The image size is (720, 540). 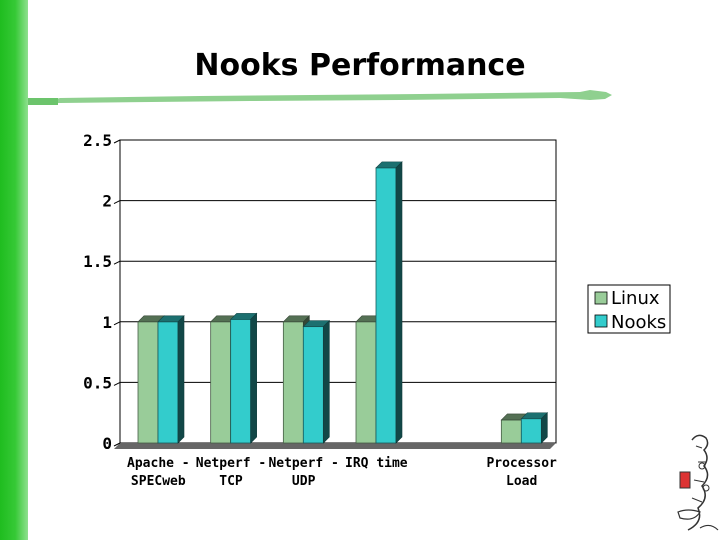 I want to click on x-category-label: Load, so click(x=521, y=481).